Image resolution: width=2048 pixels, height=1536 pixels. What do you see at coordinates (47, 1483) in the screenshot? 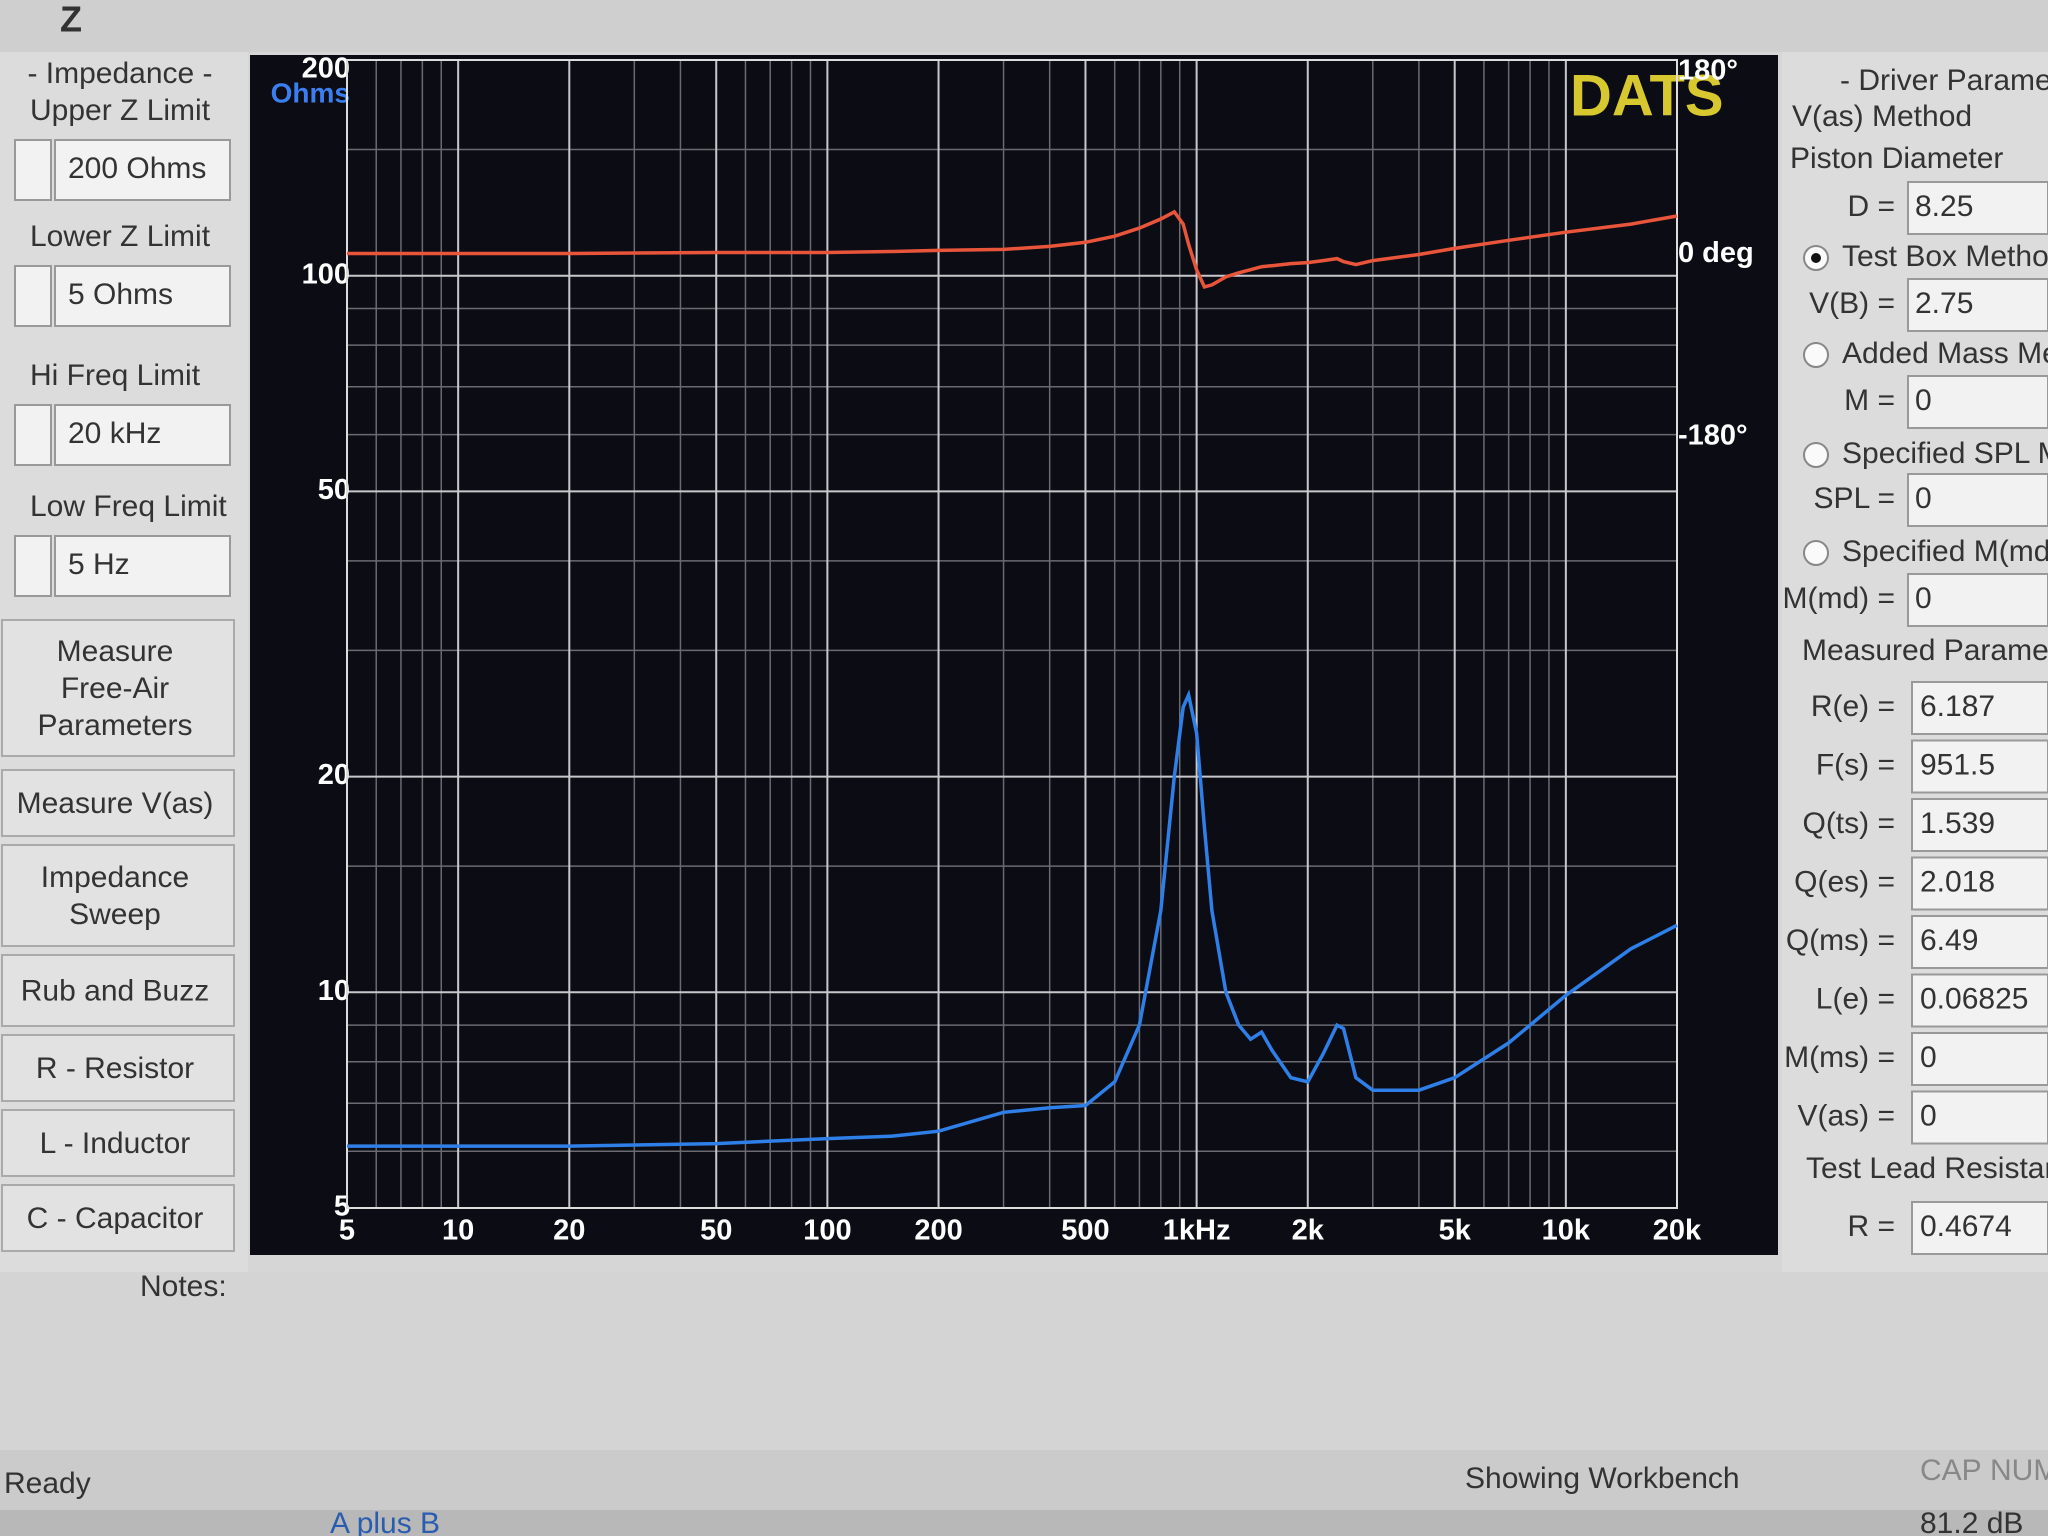
I see `status-text: Ready` at bounding box center [47, 1483].